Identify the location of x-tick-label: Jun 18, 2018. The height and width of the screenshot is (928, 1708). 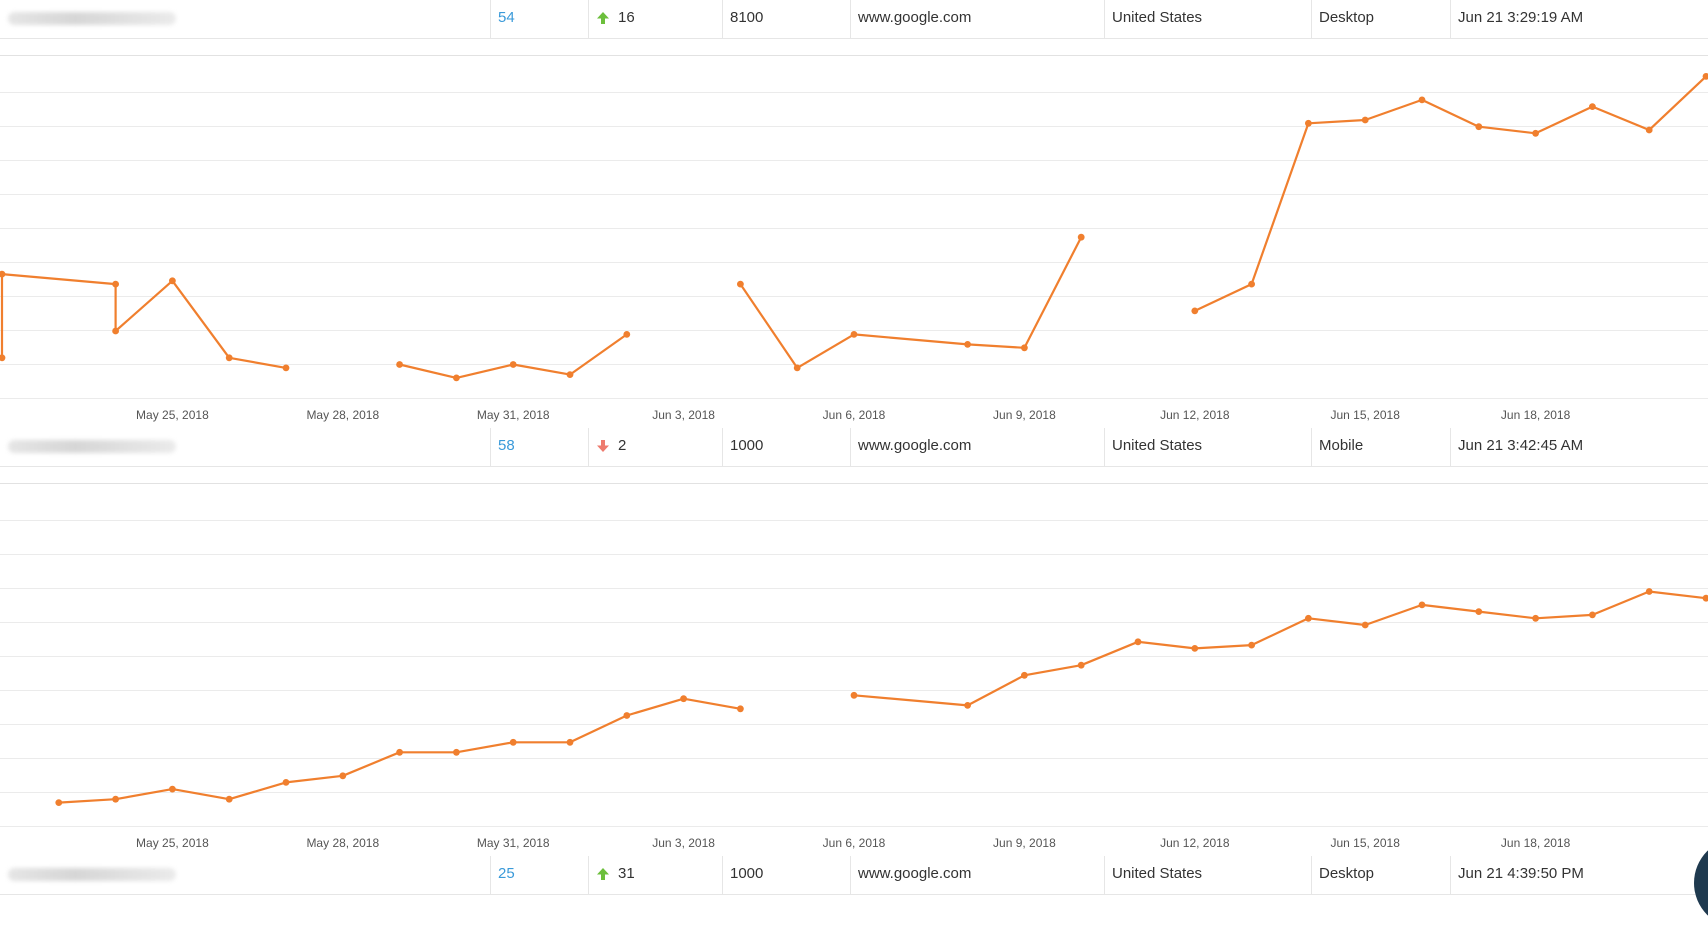
(1536, 415).